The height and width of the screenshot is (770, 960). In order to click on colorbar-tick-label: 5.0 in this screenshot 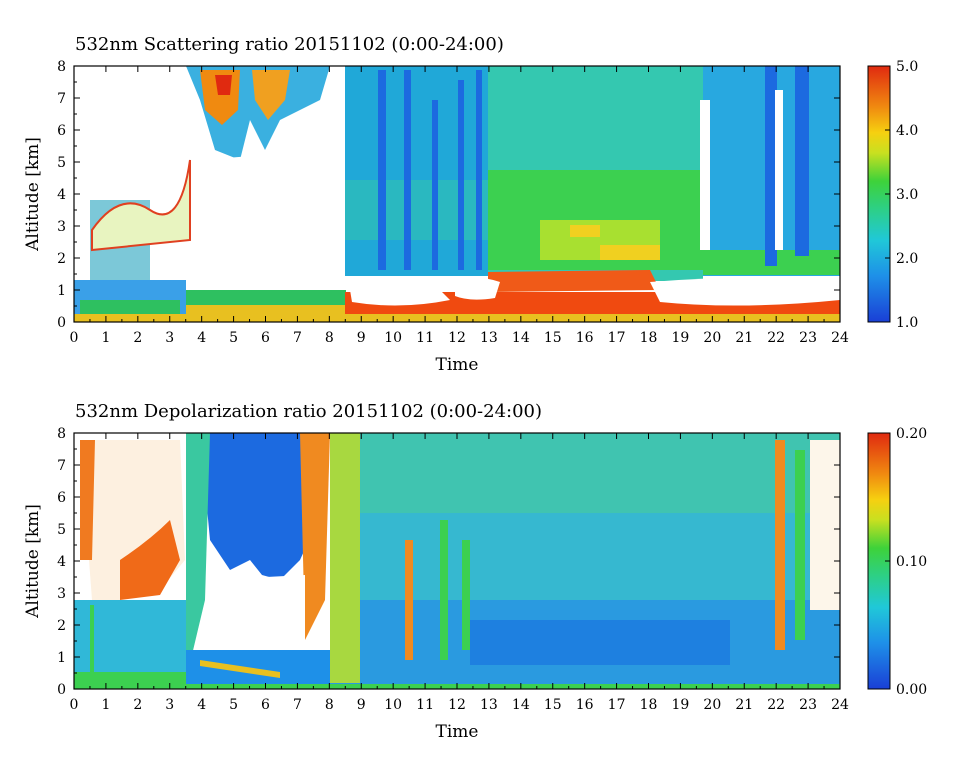, I will do `click(907, 67)`.